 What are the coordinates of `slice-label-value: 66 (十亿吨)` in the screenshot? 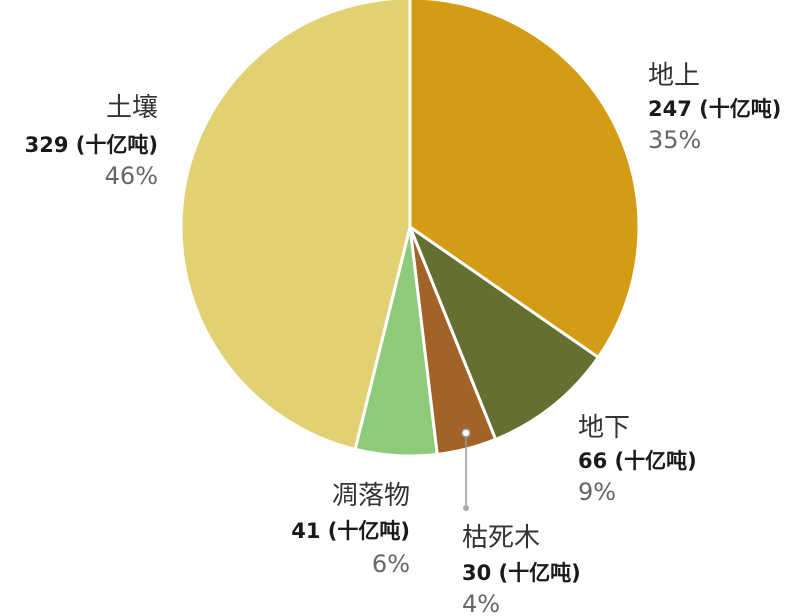 It's located at (637, 461).